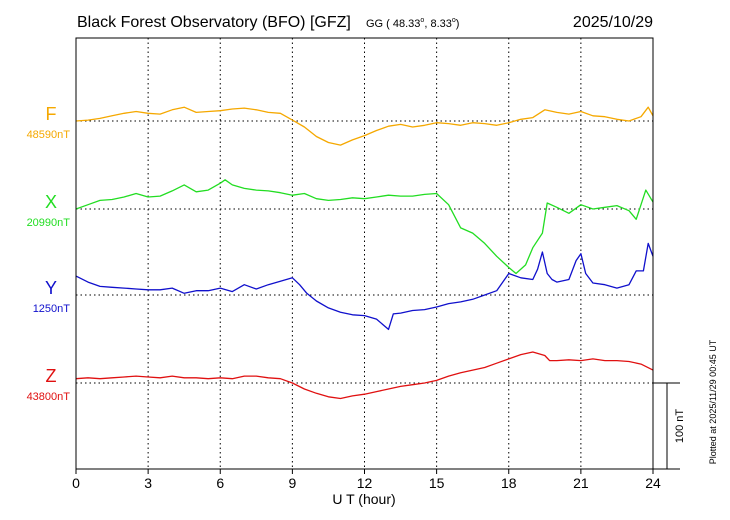 This screenshot has height=520, width=730. Describe the element at coordinates (49, 397) in the screenshot. I see `baseline-value-z: 43800nT` at that location.